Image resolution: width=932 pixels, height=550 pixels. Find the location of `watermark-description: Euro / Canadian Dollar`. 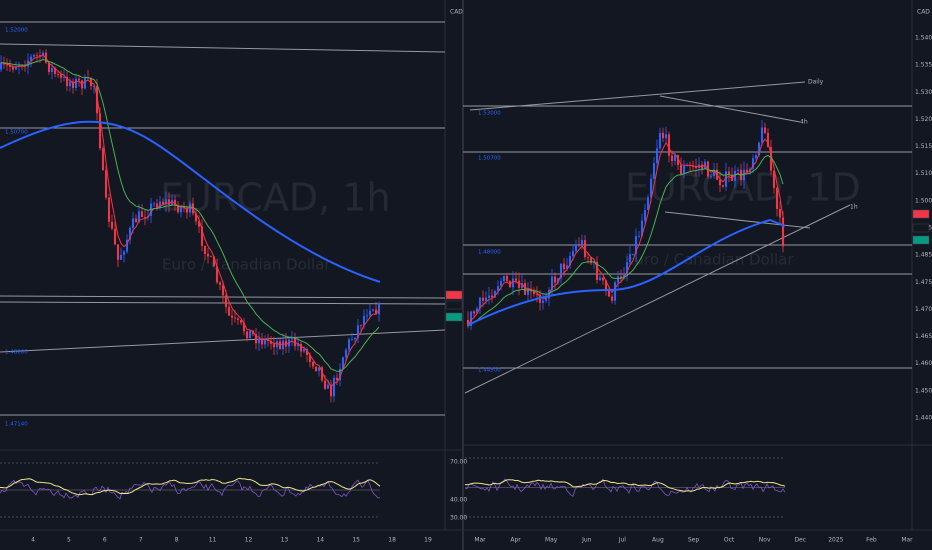

watermark-description: Euro / Canadian Dollar is located at coordinates (246, 265).